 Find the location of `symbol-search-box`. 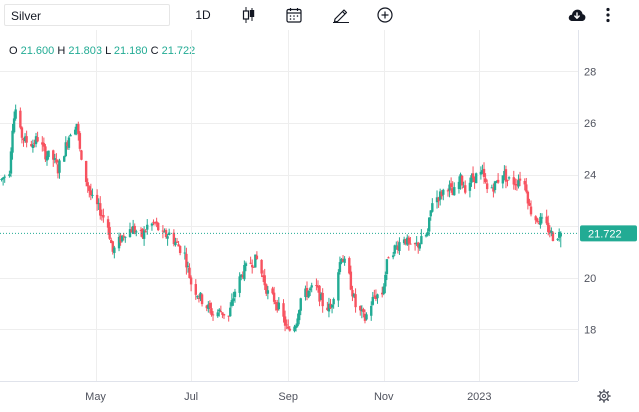

symbol-search-box is located at coordinates (87, 15).